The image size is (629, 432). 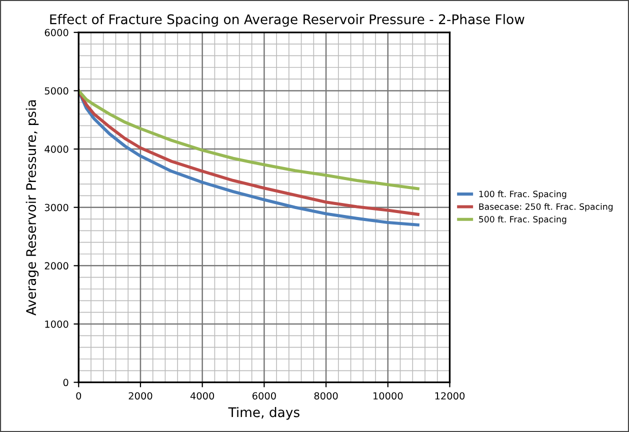 I want to click on y-tick-label: 6000, so click(x=56, y=32).